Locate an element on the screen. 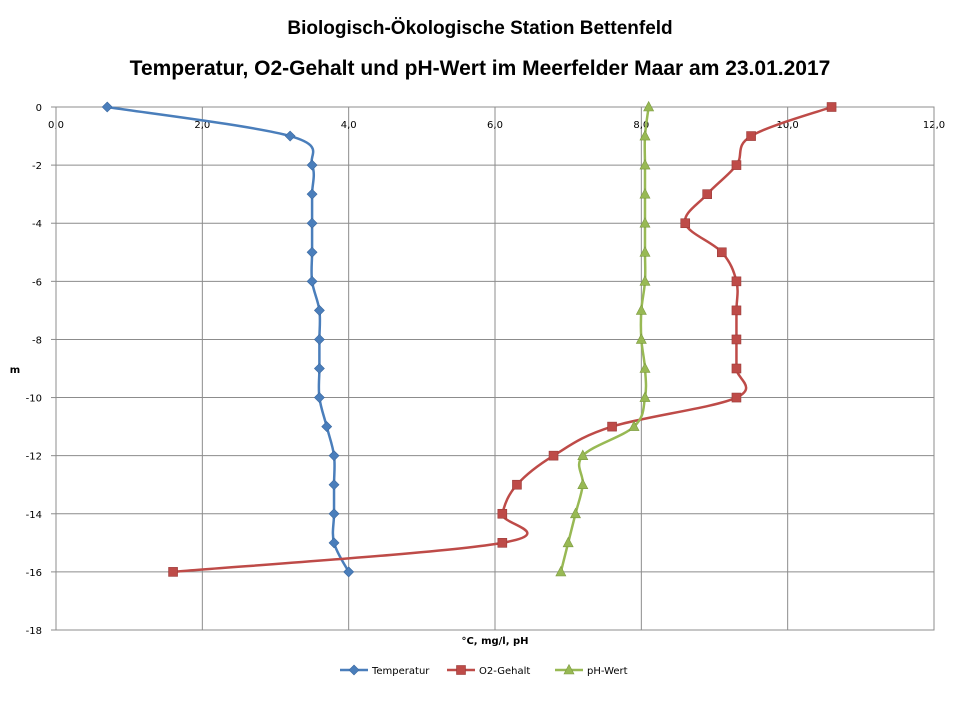 The image size is (960, 720). legend-label-temperatur: Temperatur is located at coordinates (400, 671).